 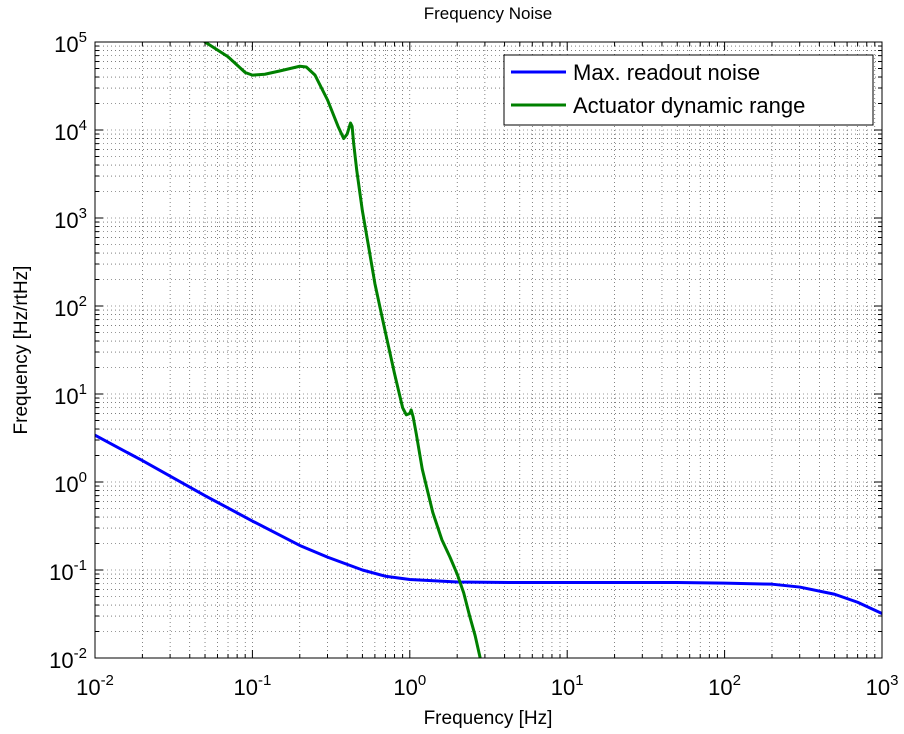 I want to click on y-tick-label-exponent: 4, so click(x=83, y=125).